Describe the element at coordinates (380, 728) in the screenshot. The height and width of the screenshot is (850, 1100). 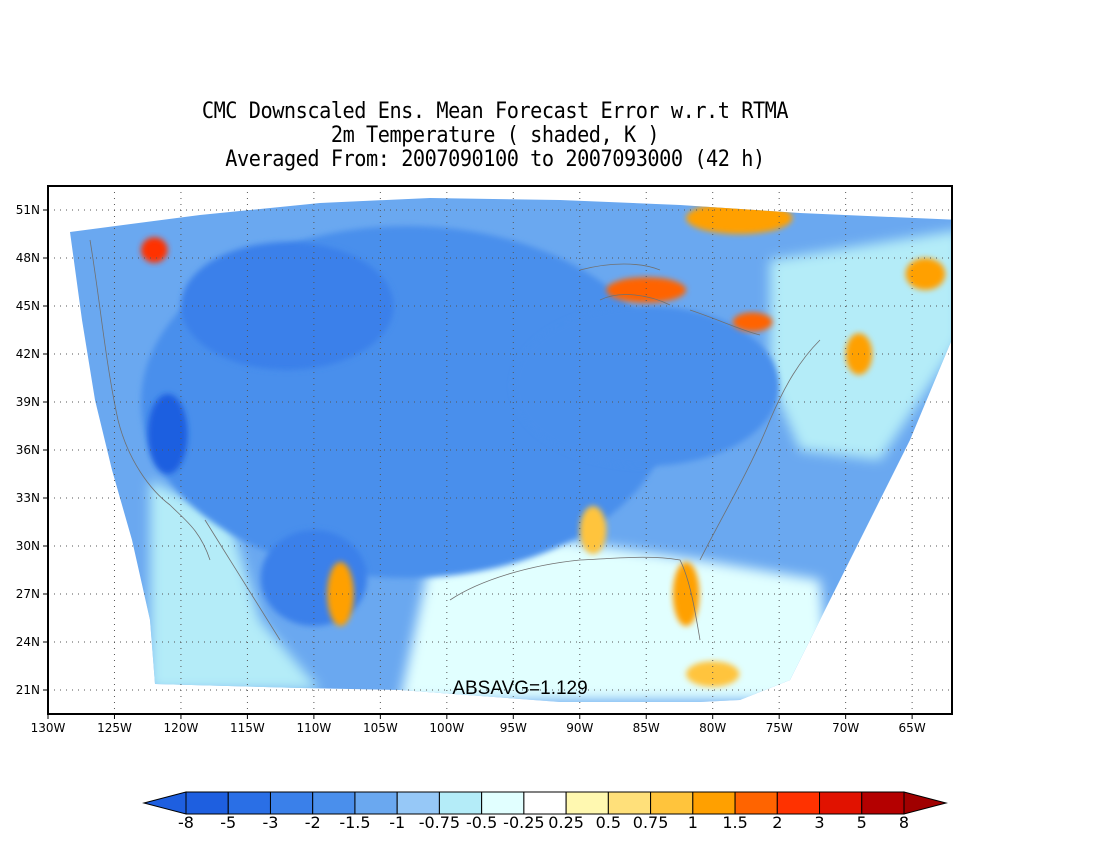
I see `x-tick-label: 105W` at that location.